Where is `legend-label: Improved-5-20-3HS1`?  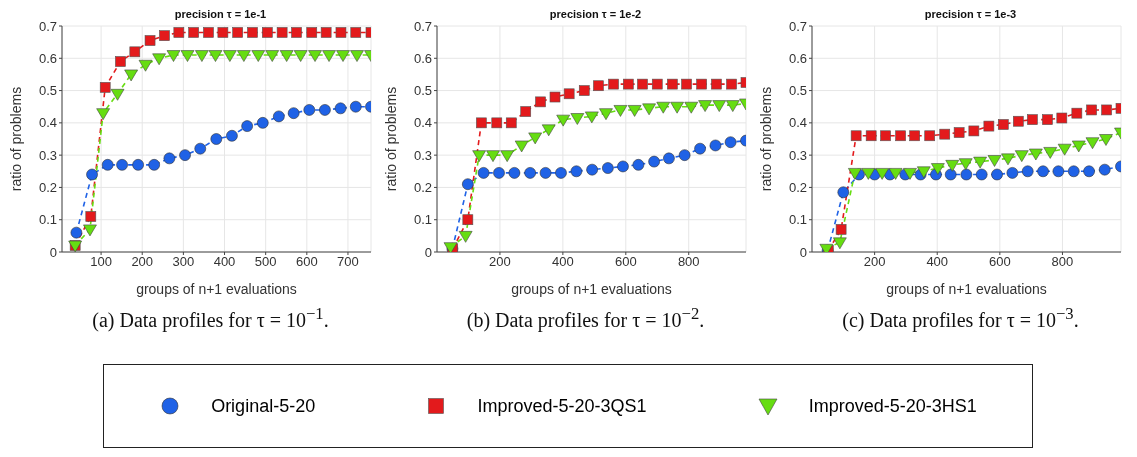 legend-label: Improved-5-20-3HS1 is located at coordinates (892, 406).